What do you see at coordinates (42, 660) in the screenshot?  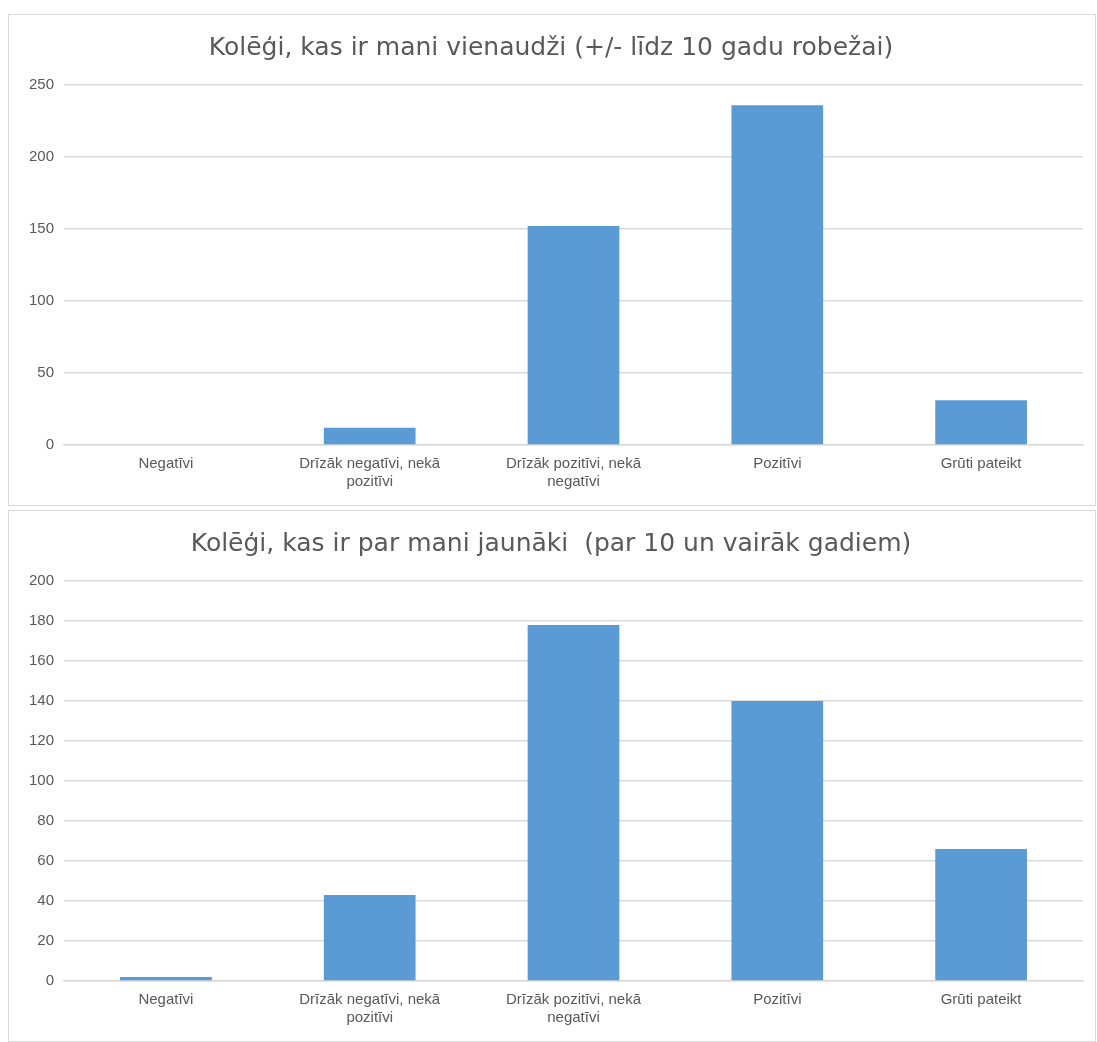 I see `y-tick-label: 160` at bounding box center [42, 660].